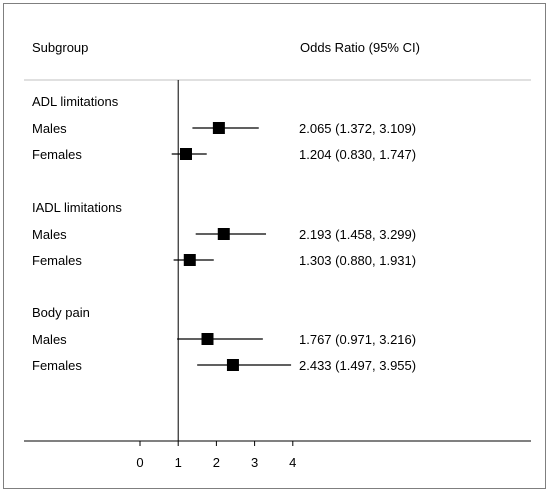 This screenshot has width=551, height=494. Describe the element at coordinates (357, 234) in the screenshot. I see `or-value-label: 2.193 (1.458, 3.299)` at that location.